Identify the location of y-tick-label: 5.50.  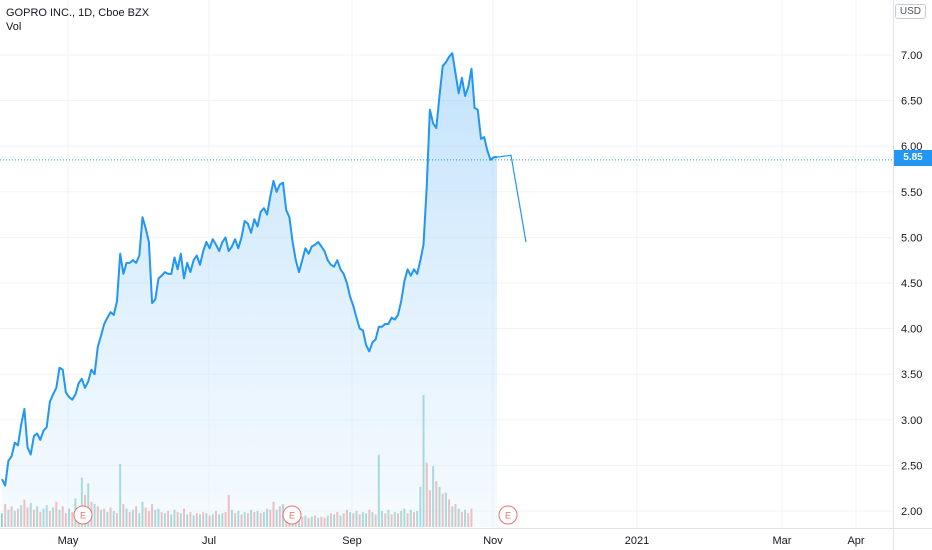
(911, 193).